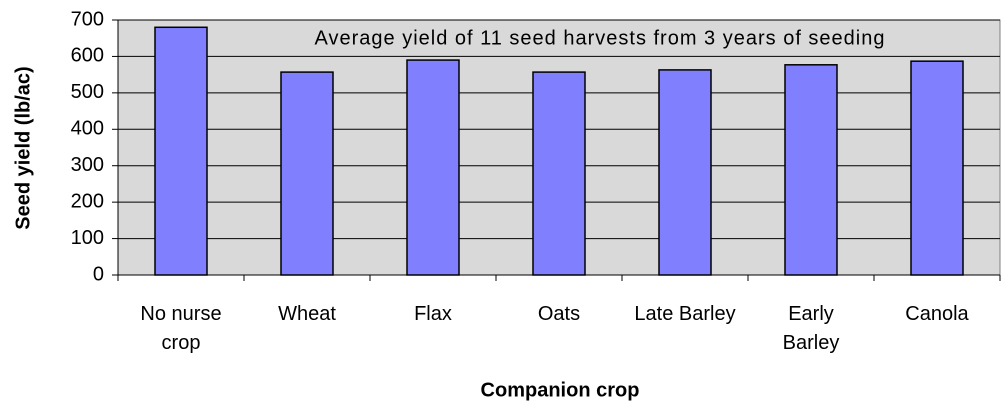 Image resolution: width=1005 pixels, height=406 pixels. What do you see at coordinates (23, 147) in the screenshot?
I see `y-axis-title: Seed yield (lb/ac)` at bounding box center [23, 147].